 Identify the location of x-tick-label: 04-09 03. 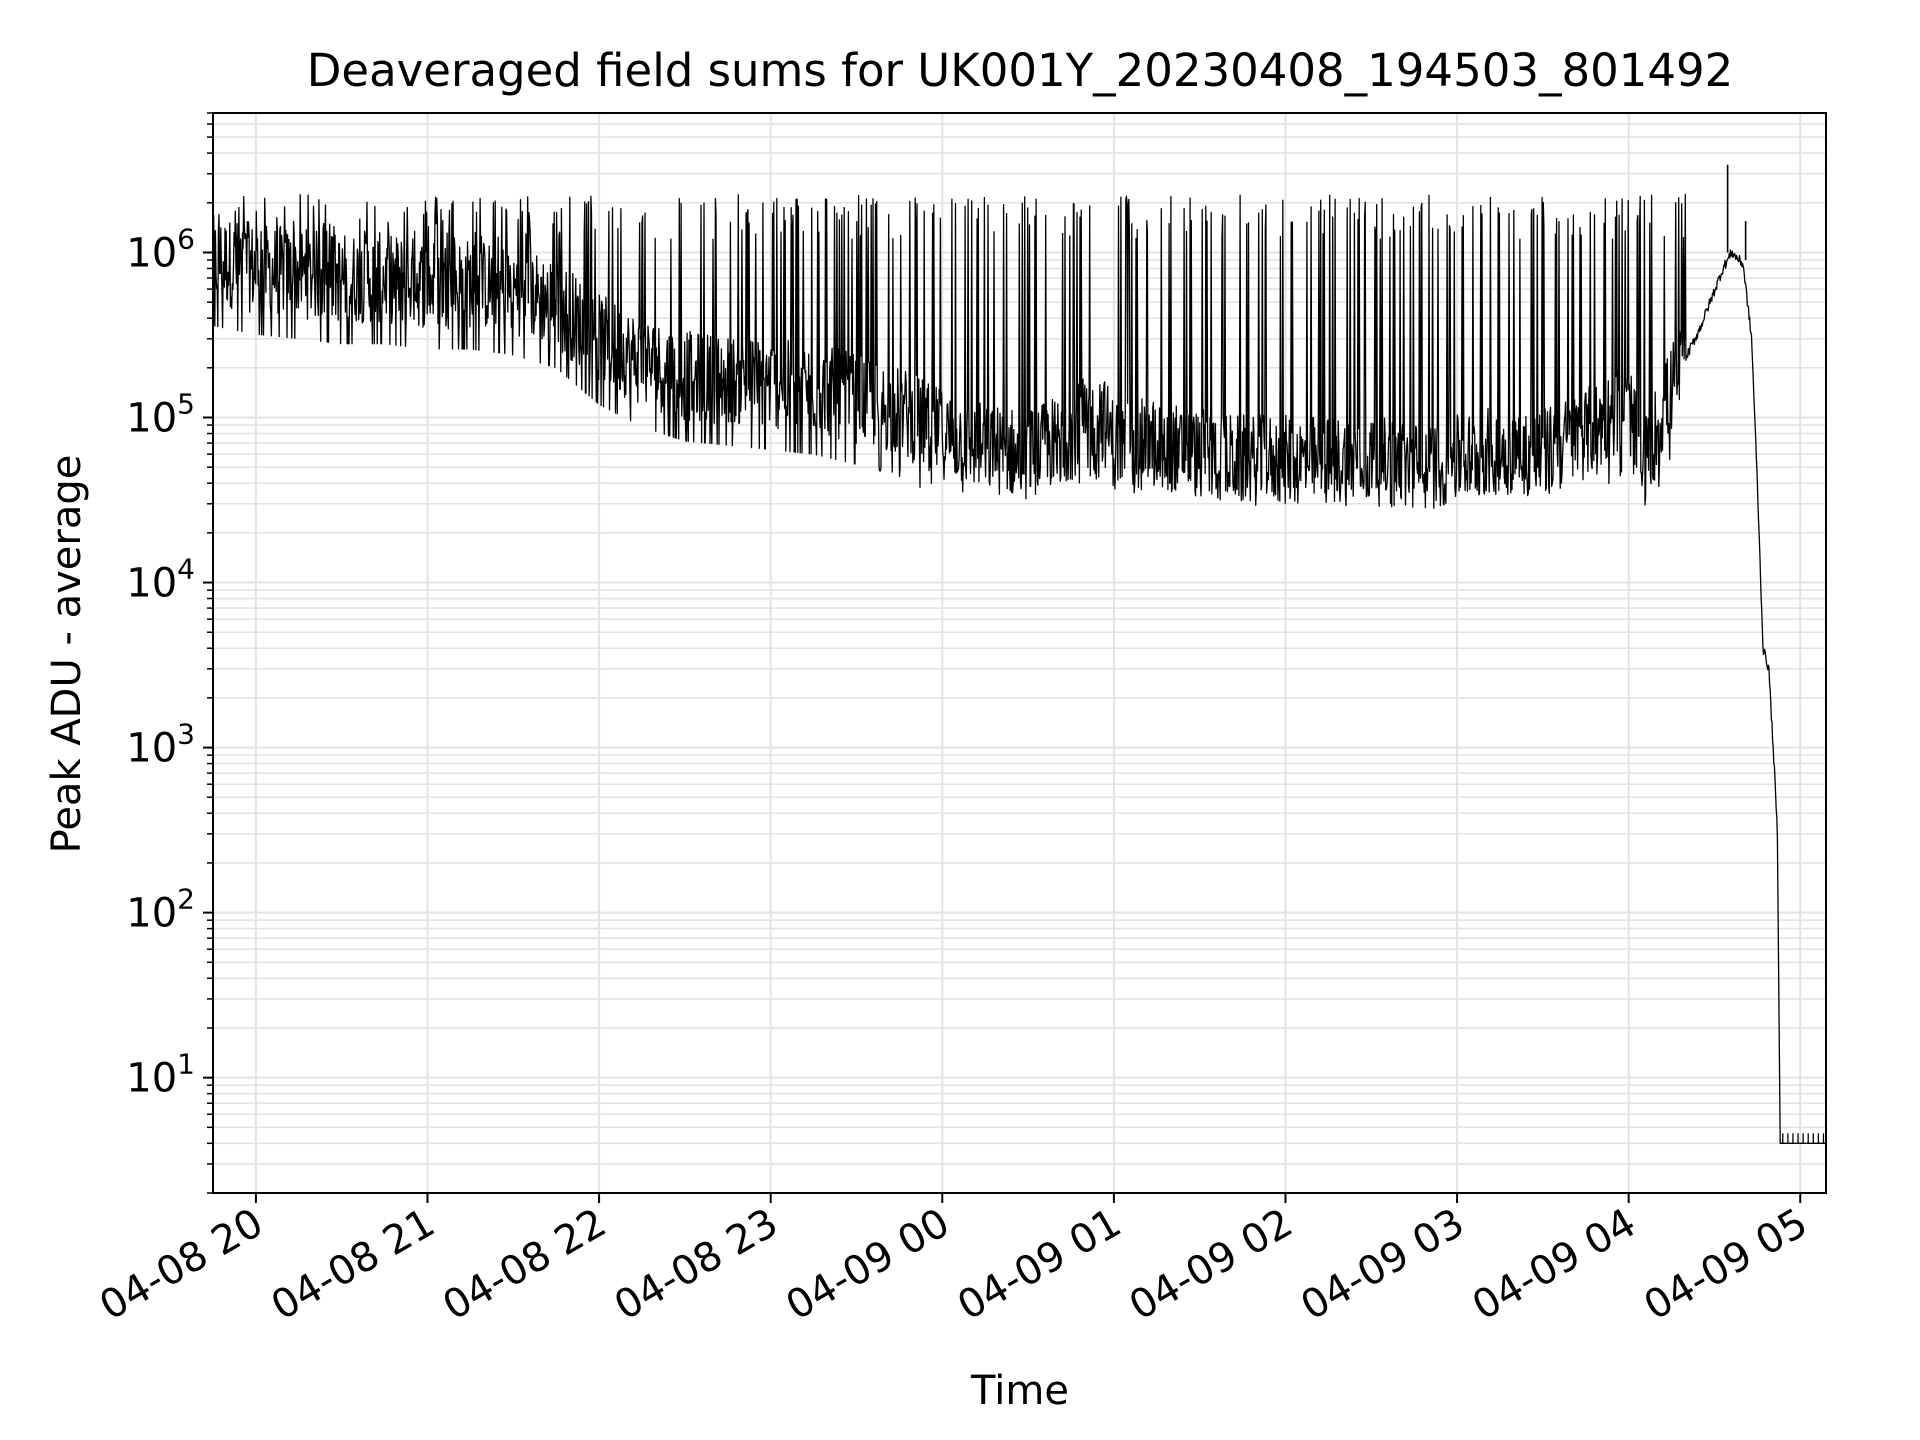
(1382, 1265).